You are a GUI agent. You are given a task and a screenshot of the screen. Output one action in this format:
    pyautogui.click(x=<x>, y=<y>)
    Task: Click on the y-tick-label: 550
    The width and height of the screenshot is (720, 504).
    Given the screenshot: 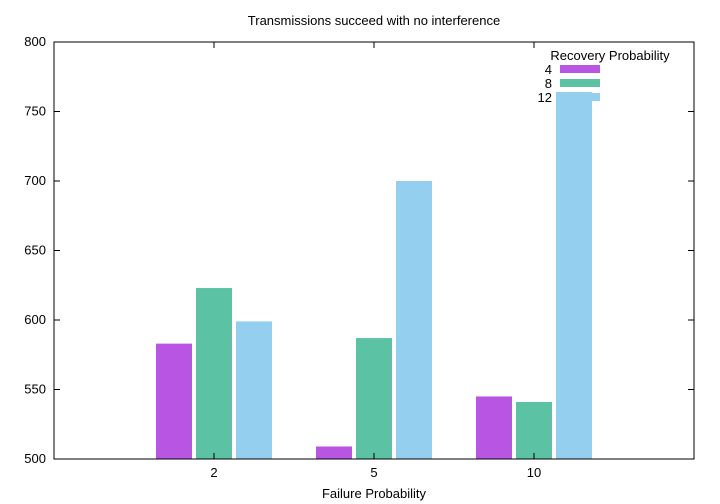 What is the action you would take?
    pyautogui.click(x=35, y=389)
    